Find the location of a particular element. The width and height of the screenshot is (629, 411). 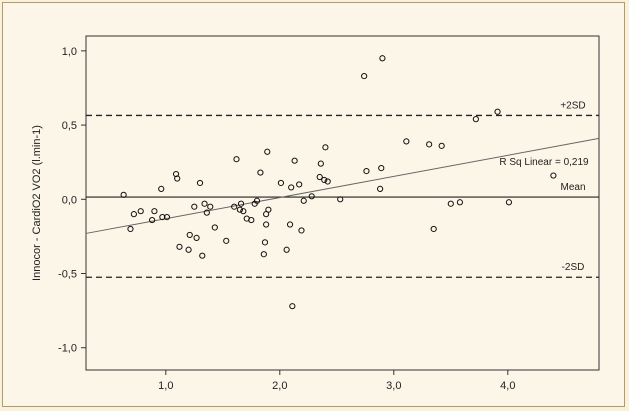

x-tick-label: 2,0 is located at coordinates (279, 386).